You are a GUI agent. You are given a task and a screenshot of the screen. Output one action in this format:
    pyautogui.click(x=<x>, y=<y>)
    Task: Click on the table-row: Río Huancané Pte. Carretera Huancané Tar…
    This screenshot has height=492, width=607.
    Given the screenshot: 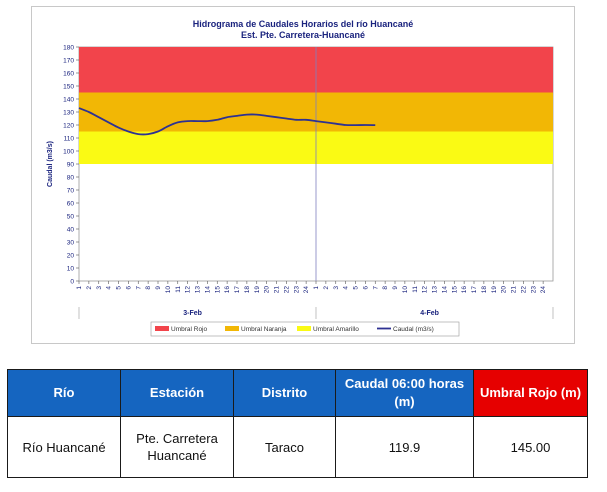 What is the action you would take?
    pyautogui.click(x=297, y=447)
    